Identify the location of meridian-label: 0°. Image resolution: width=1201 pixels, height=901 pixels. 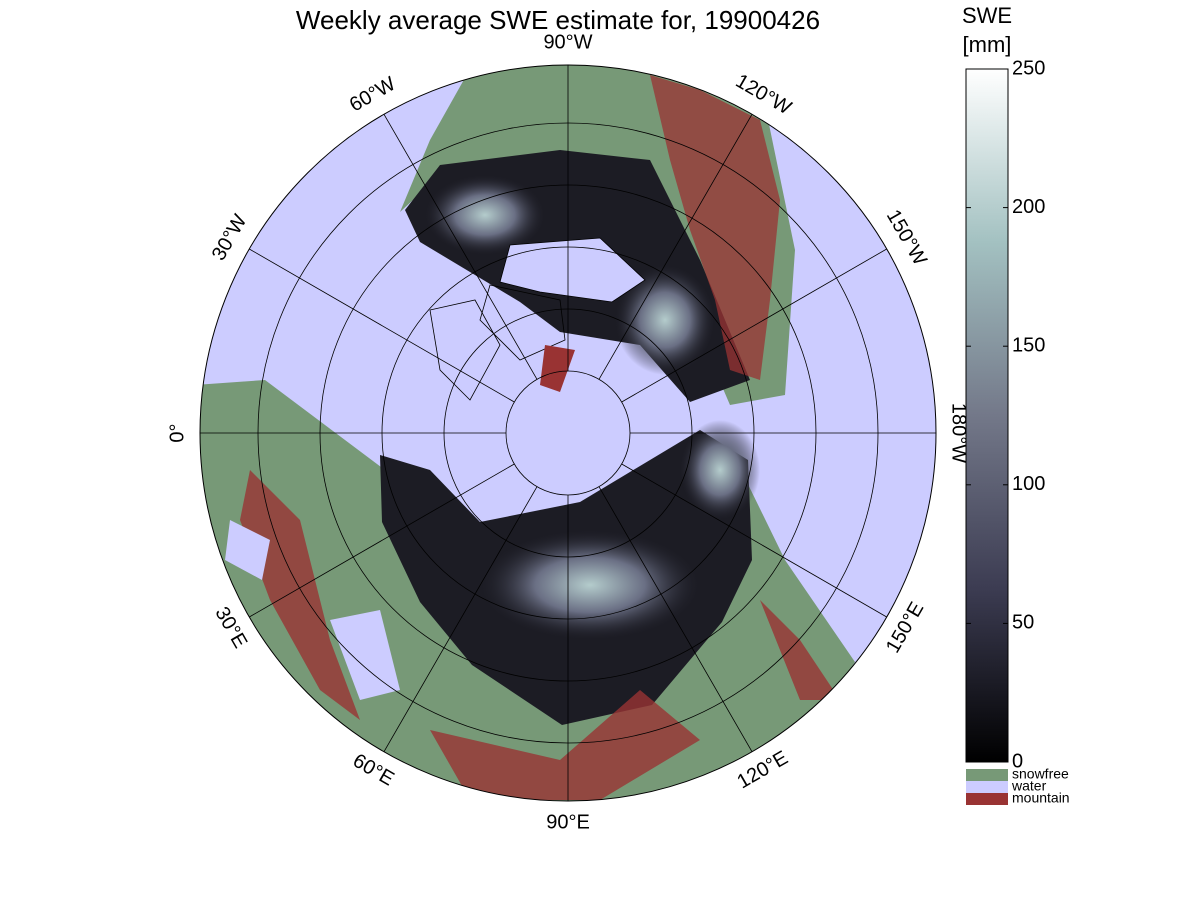
(177, 432).